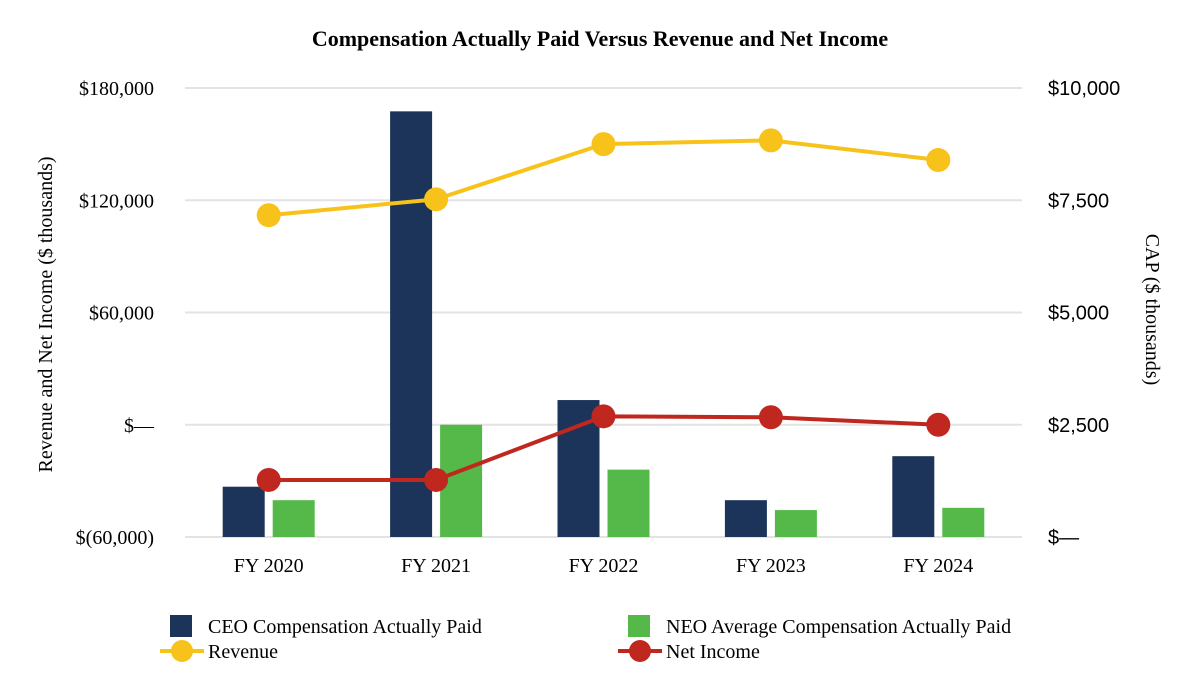 The image size is (1200, 700). I want to click on legend-ceo-cap-swatch, so click(181, 626).